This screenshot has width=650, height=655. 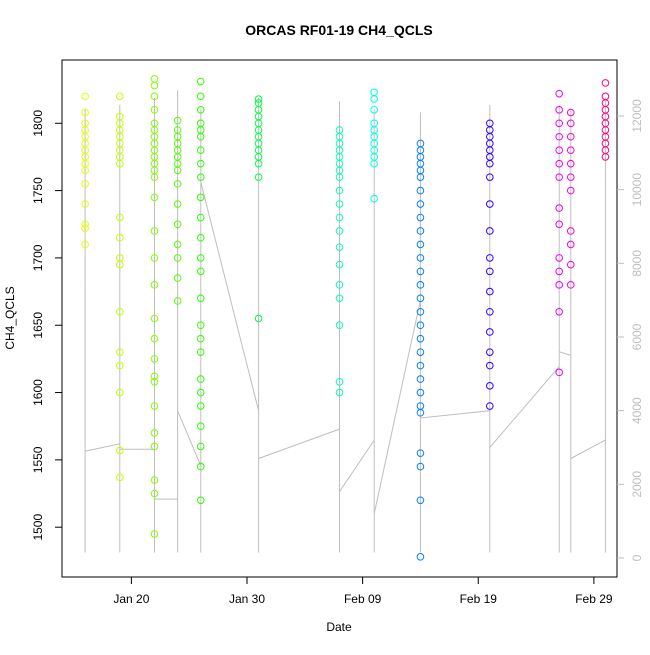 I want to click on chart-title: ORCAS RF01-19 CH4_QCLS, so click(x=339, y=30).